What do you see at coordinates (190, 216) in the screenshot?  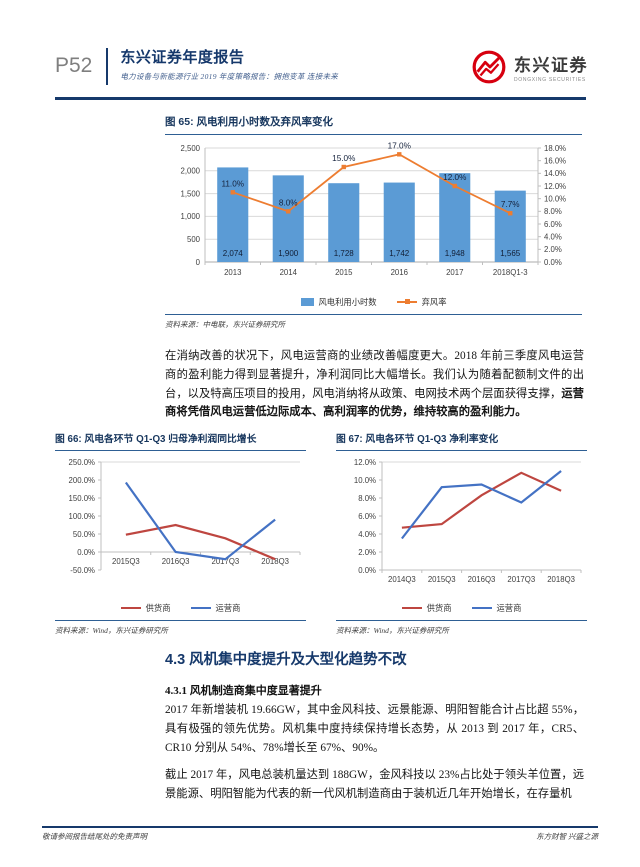 I see `svg-text: 1,000` at bounding box center [190, 216].